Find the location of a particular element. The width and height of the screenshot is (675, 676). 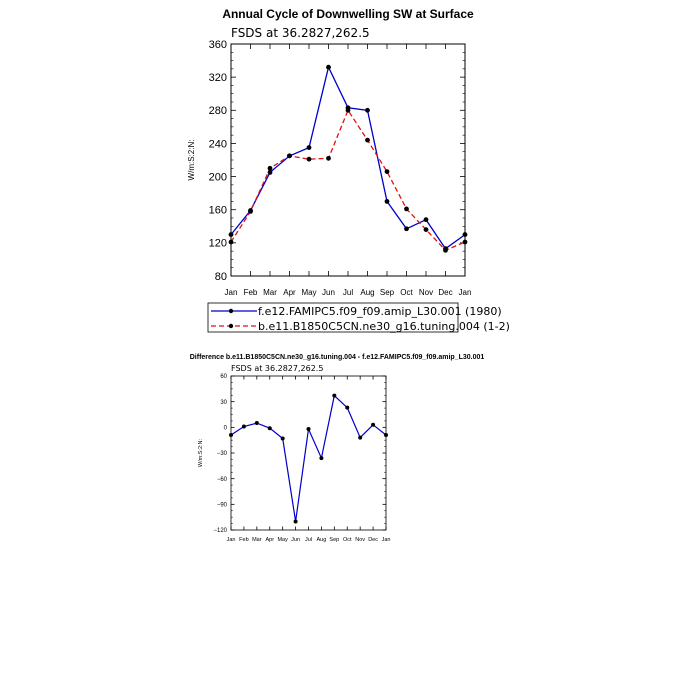

diff-chart-subtitle: FSDS at 36.2827,262.5 is located at coordinates (277, 368).